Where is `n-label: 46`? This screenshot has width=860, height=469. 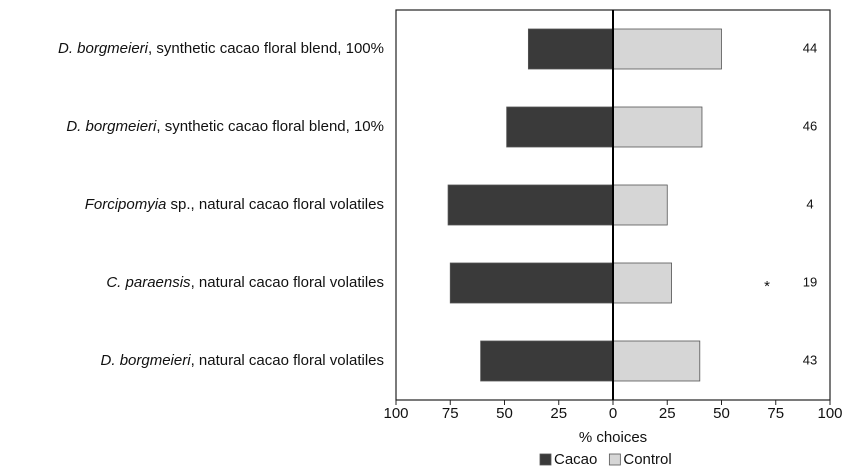 n-label: 46 is located at coordinates (810, 125).